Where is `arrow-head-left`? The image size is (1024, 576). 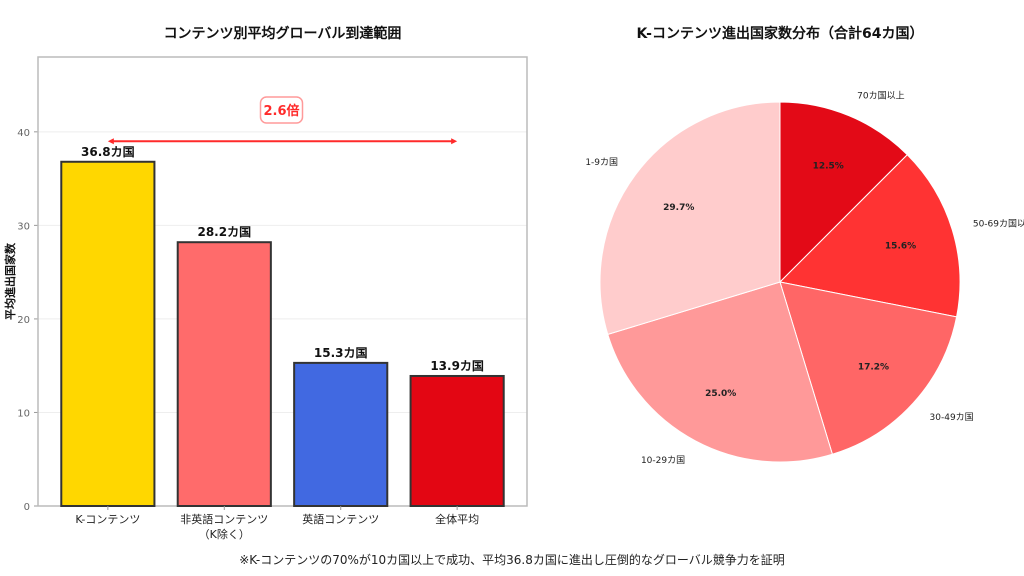
arrow-head-left is located at coordinates (110, 141).